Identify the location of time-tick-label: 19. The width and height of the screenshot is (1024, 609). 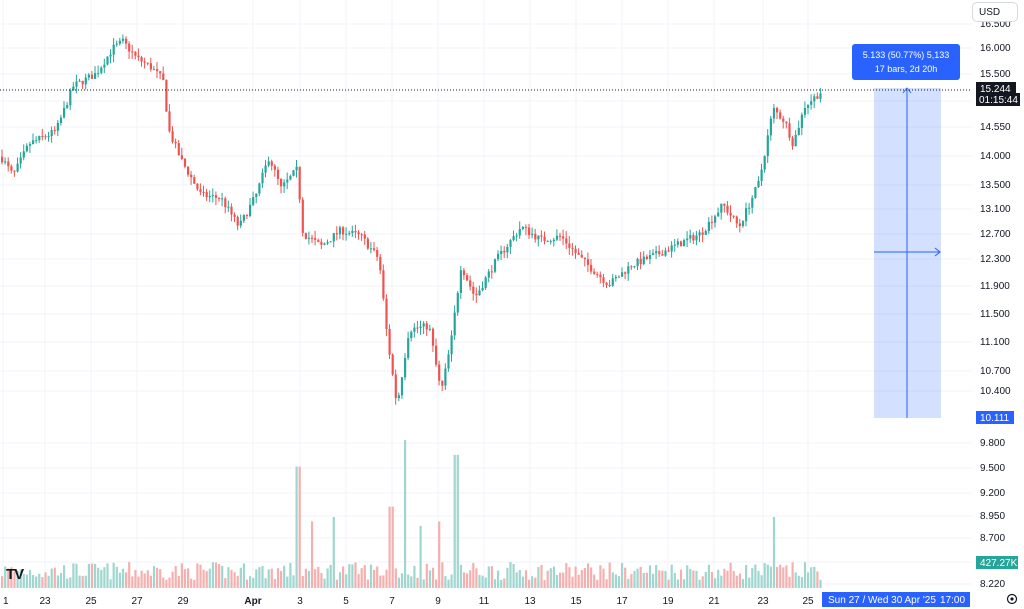
(668, 601).